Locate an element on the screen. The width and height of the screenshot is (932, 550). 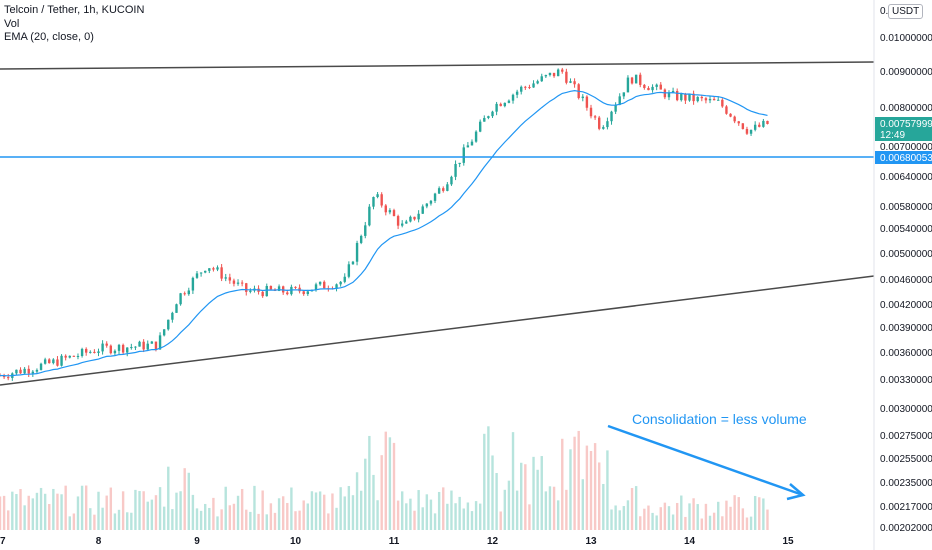
upper-trendline is located at coordinates (437, 65).